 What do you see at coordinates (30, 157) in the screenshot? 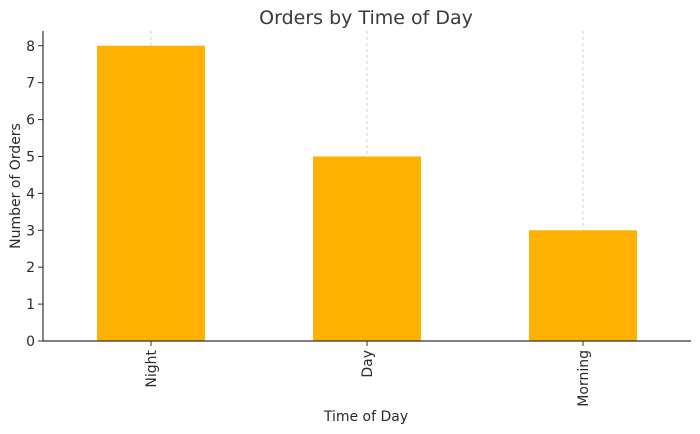
I see `y-tick-label-5: 5` at bounding box center [30, 157].